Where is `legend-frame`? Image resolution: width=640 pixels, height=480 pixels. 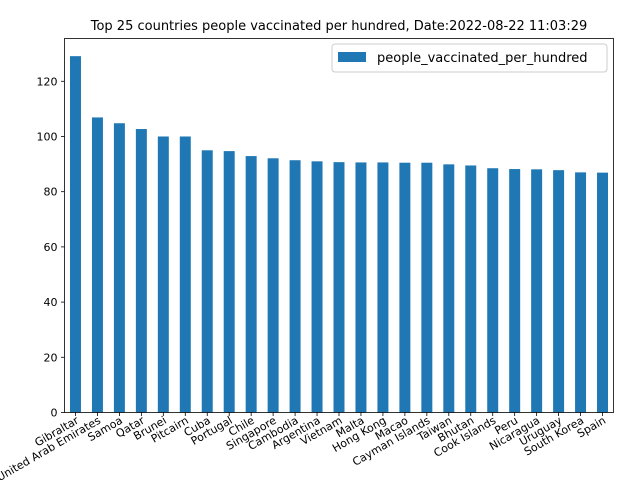
legend-frame is located at coordinates (469, 58).